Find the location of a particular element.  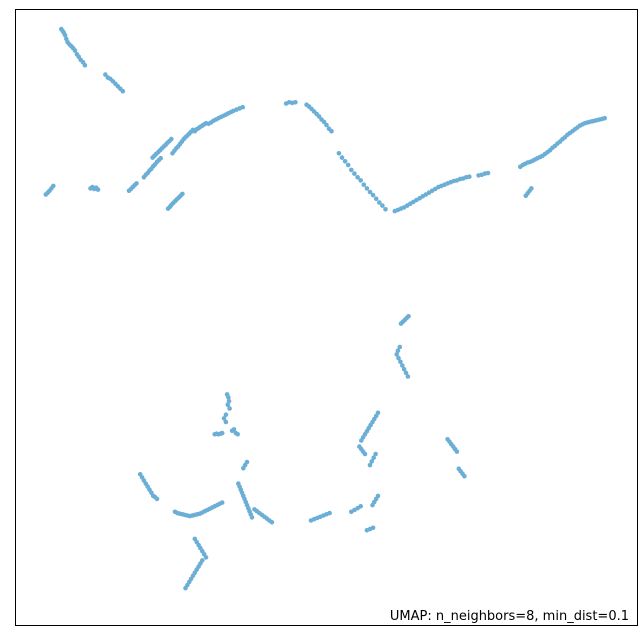

umap-parameters-annotation: UMAP: n_neighbors=8, min_dist=0.1 is located at coordinates (509, 616).